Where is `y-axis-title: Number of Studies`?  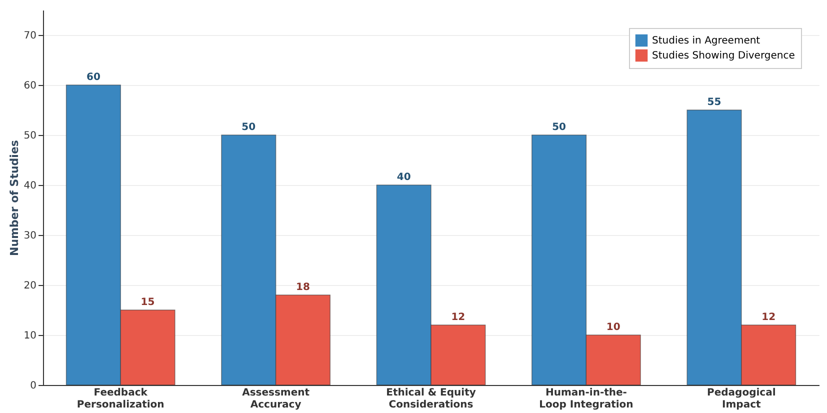
y-axis-title: Number of Studies is located at coordinates (14, 198).